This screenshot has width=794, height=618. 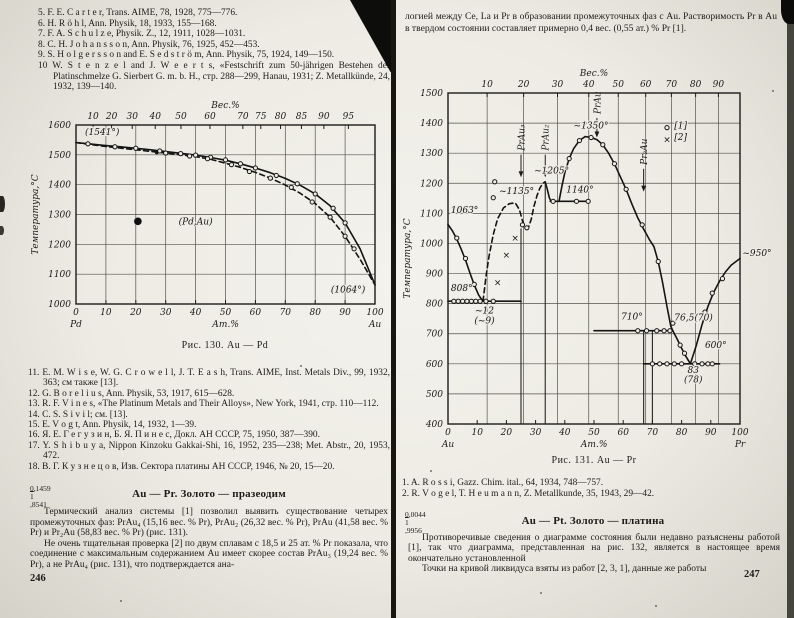 I want to click on svg-text: PrAu₃, so click(x=523, y=138).